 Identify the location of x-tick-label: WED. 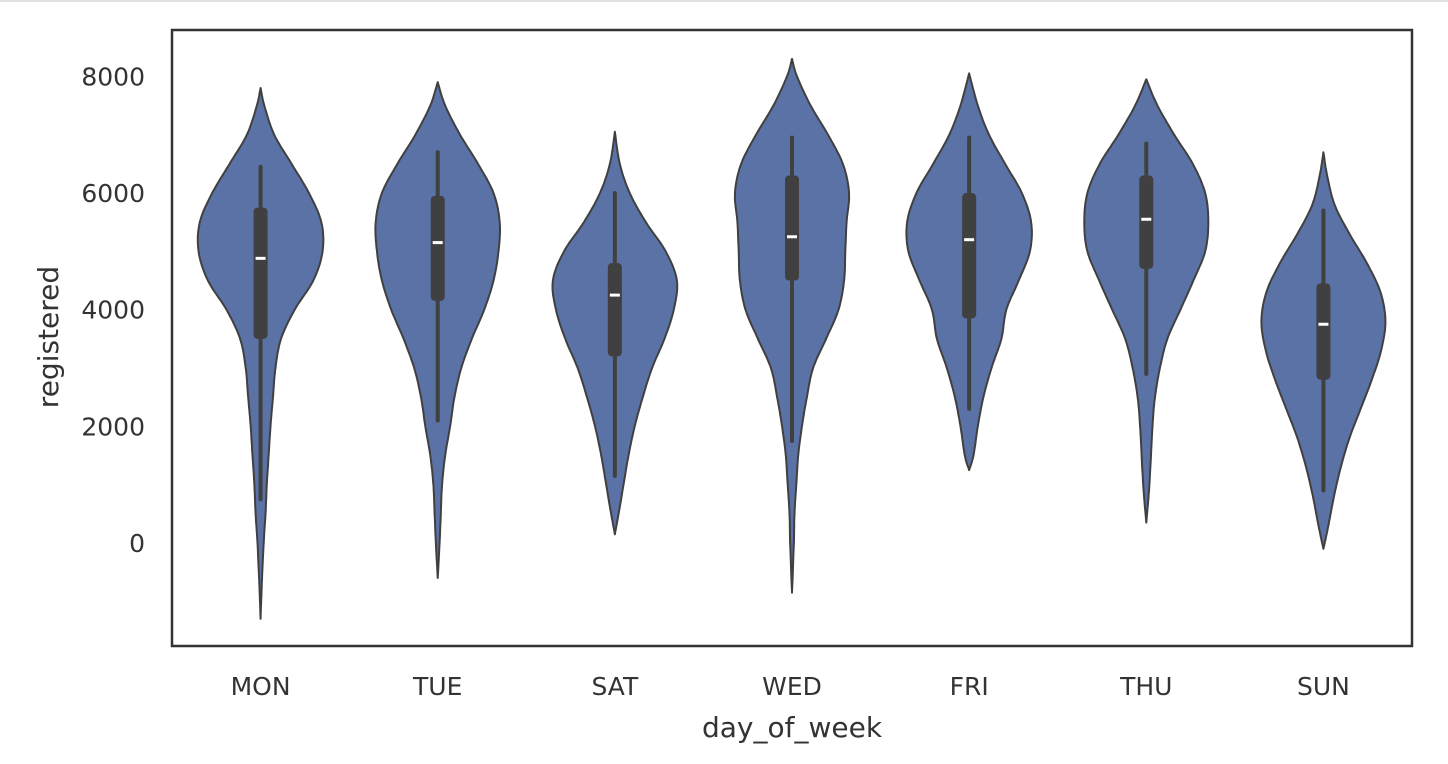
(792, 686).